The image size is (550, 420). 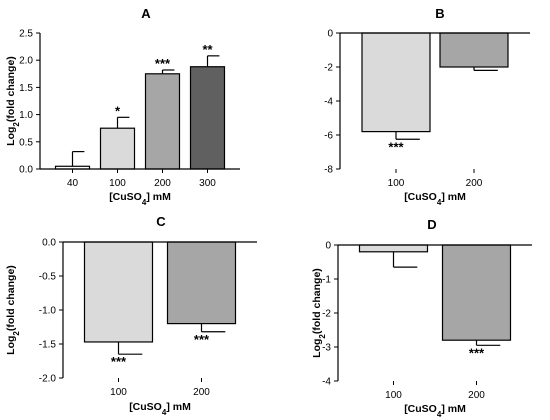 I want to click on y-tick-label: -1, so click(x=326, y=280).